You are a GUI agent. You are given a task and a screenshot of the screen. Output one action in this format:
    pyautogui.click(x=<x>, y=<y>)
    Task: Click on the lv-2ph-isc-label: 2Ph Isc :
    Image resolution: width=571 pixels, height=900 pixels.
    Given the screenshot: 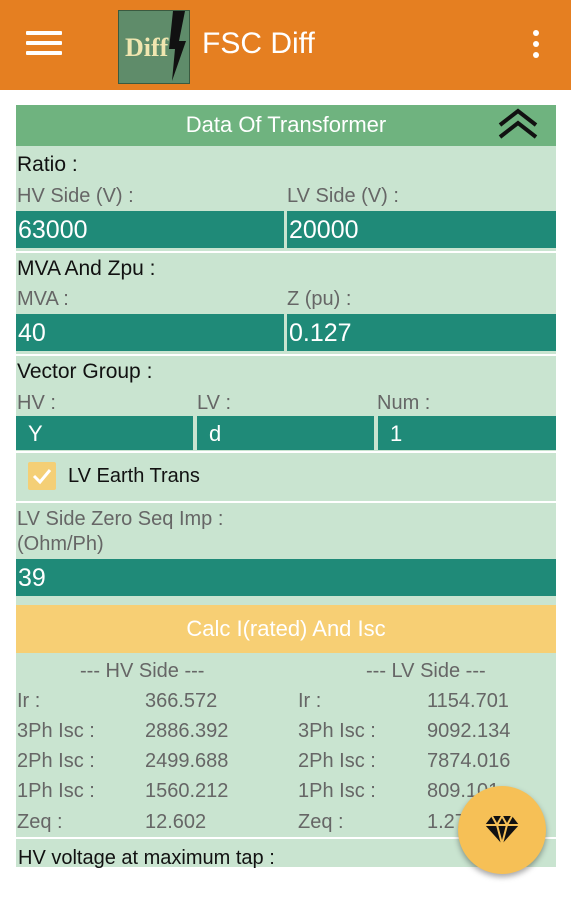 What is the action you would take?
    pyautogui.click(x=337, y=761)
    